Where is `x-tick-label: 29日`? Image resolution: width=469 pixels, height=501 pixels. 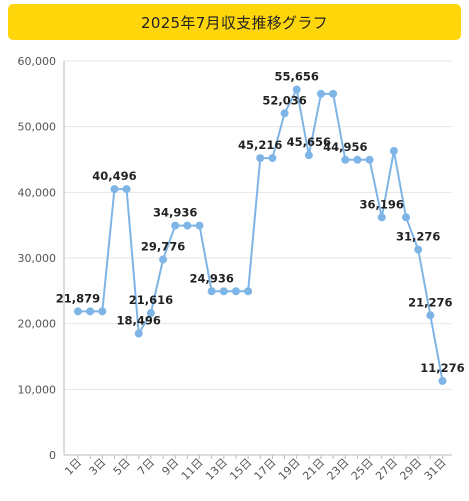
x-tick-label: 29日 is located at coordinates (410, 469).